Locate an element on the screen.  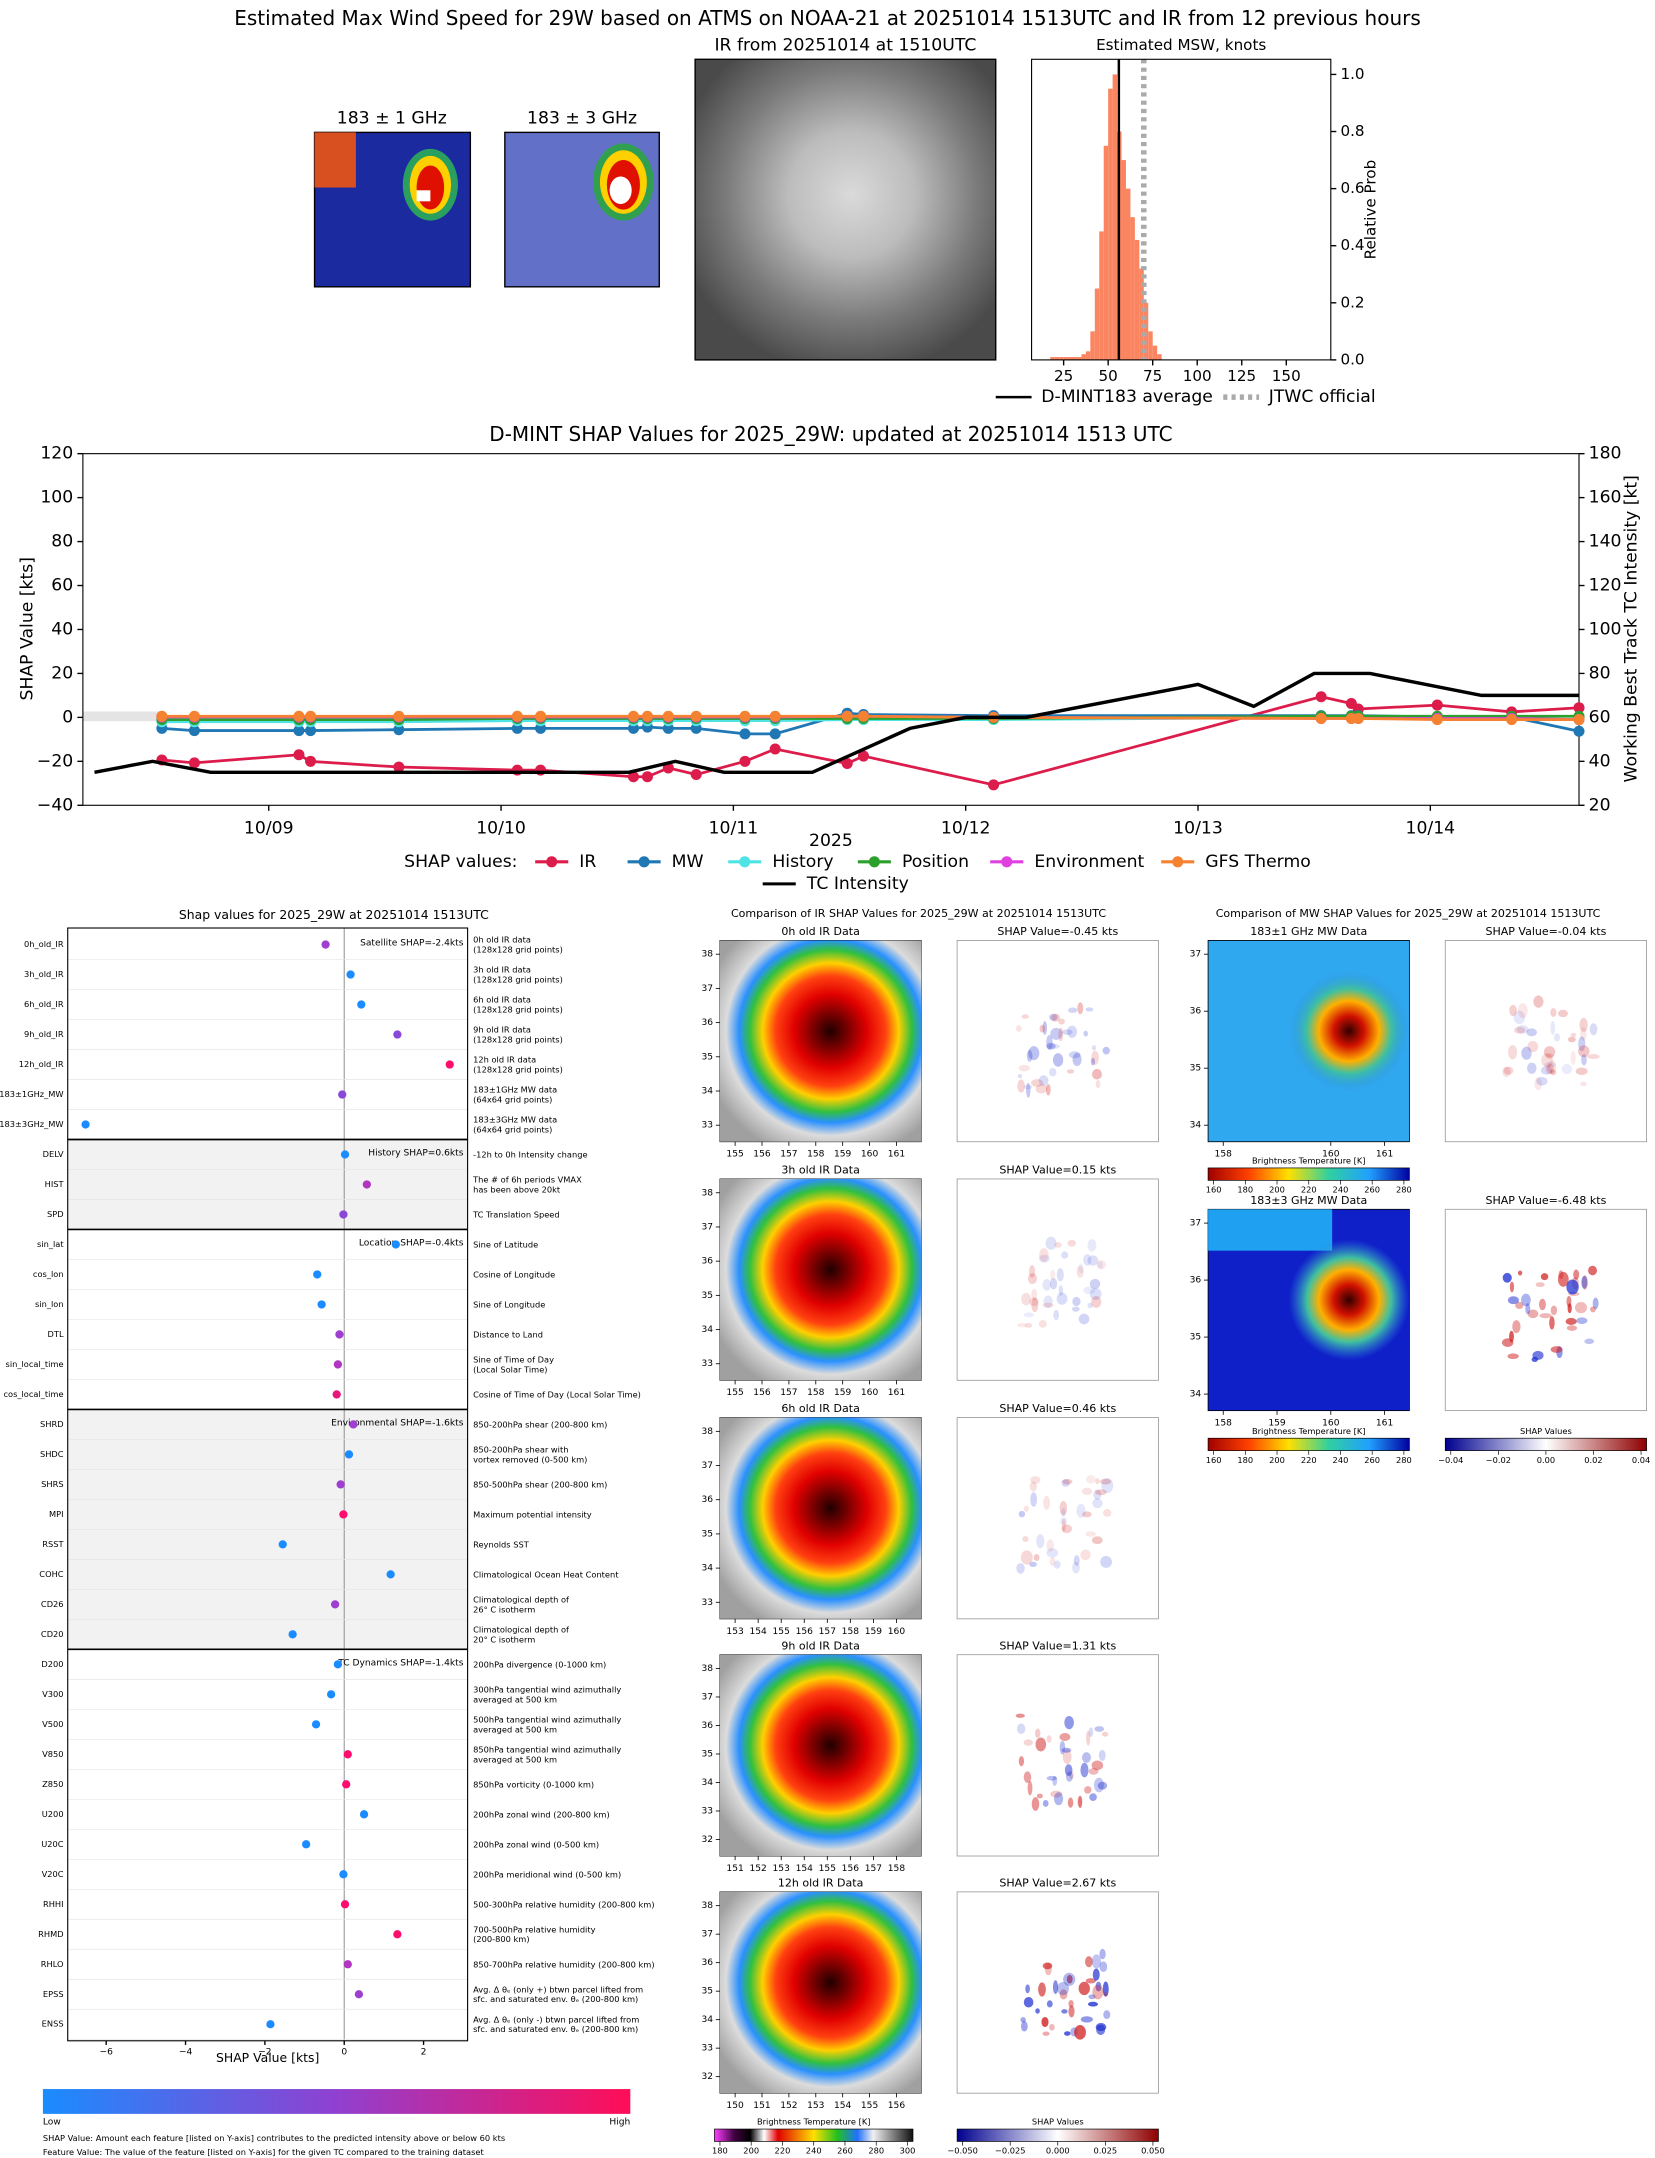
description-line: Climatological depth of is located at coordinates (521, 1629).